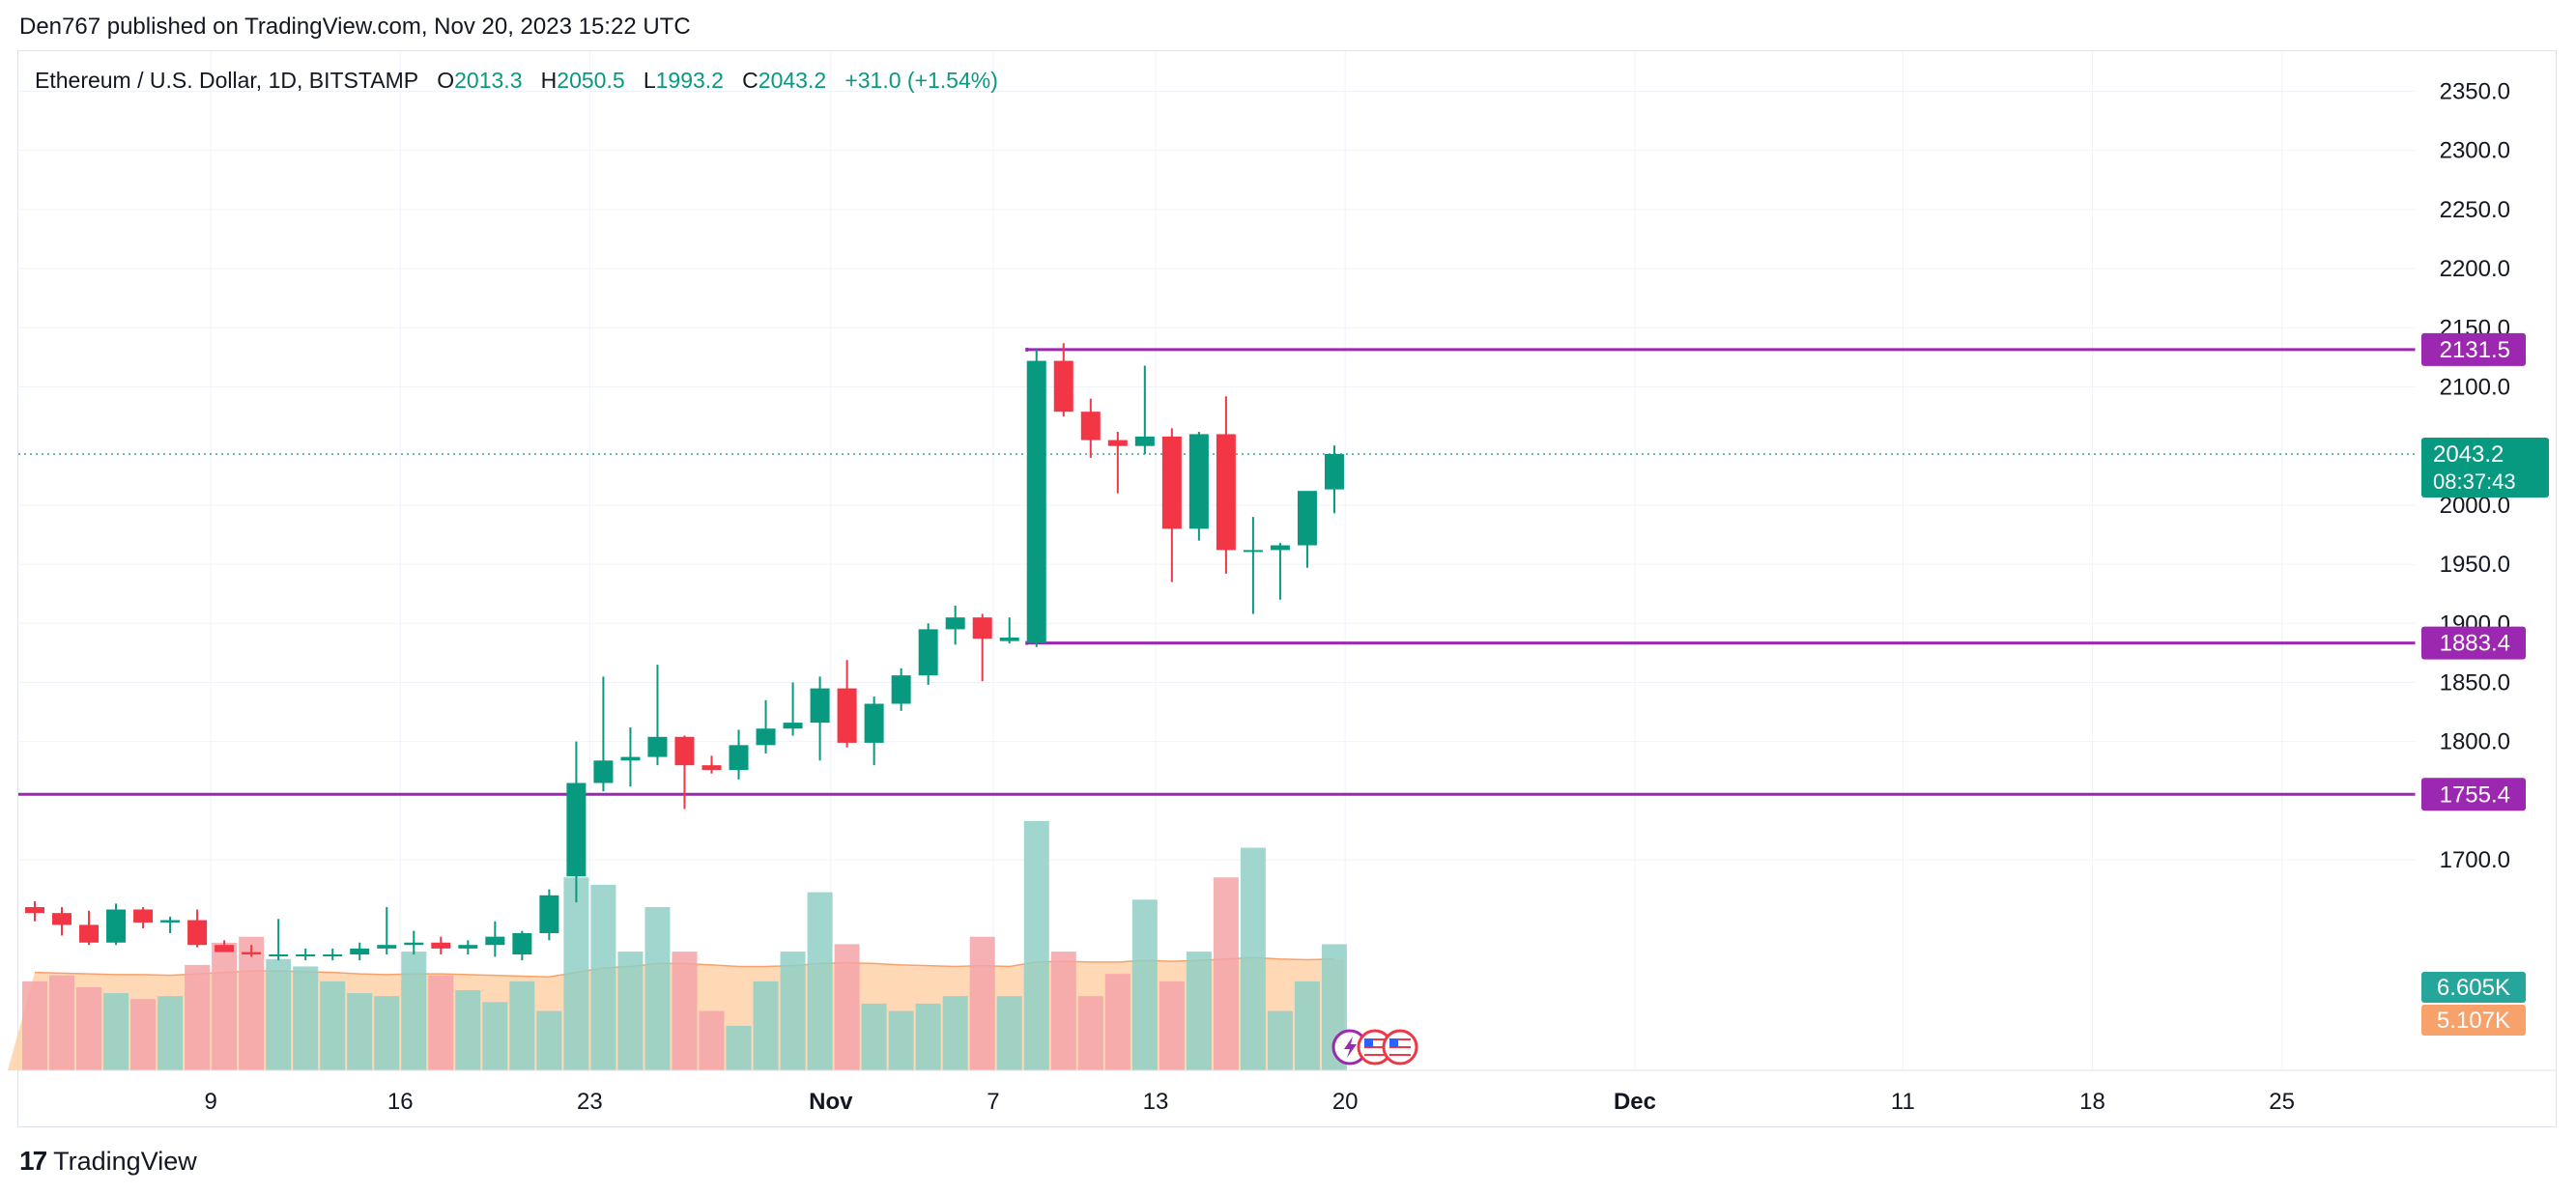 This screenshot has height=1194, width=2576. I want to click on flag-canton, so click(1369, 1042).